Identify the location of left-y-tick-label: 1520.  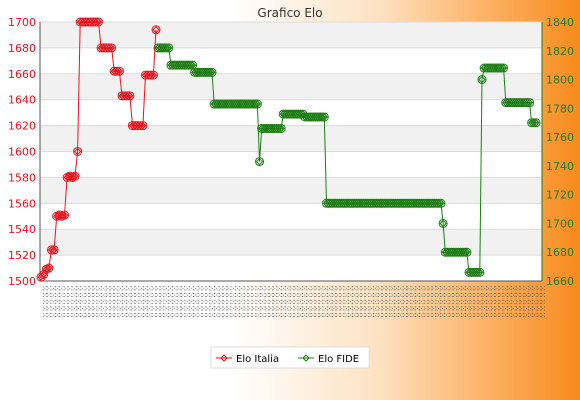
(22, 255).